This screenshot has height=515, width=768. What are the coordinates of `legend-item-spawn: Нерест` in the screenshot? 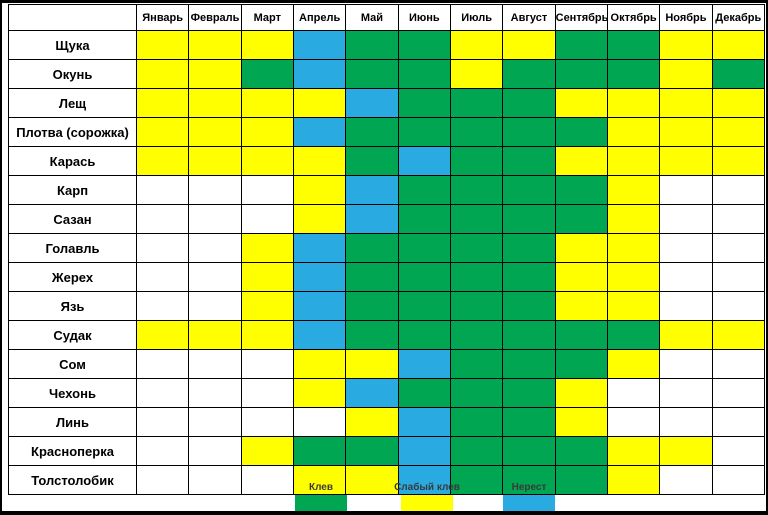 It's located at (529, 496).